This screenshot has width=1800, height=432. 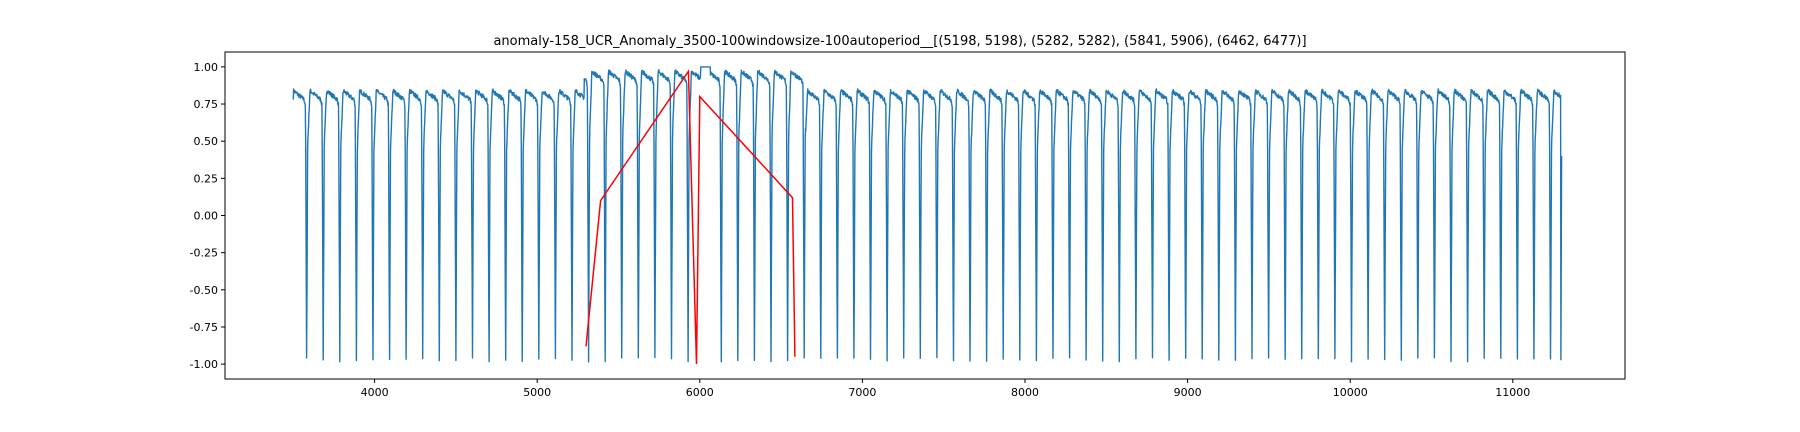 I want to click on y-tick-label: 0.00, so click(x=206, y=216).